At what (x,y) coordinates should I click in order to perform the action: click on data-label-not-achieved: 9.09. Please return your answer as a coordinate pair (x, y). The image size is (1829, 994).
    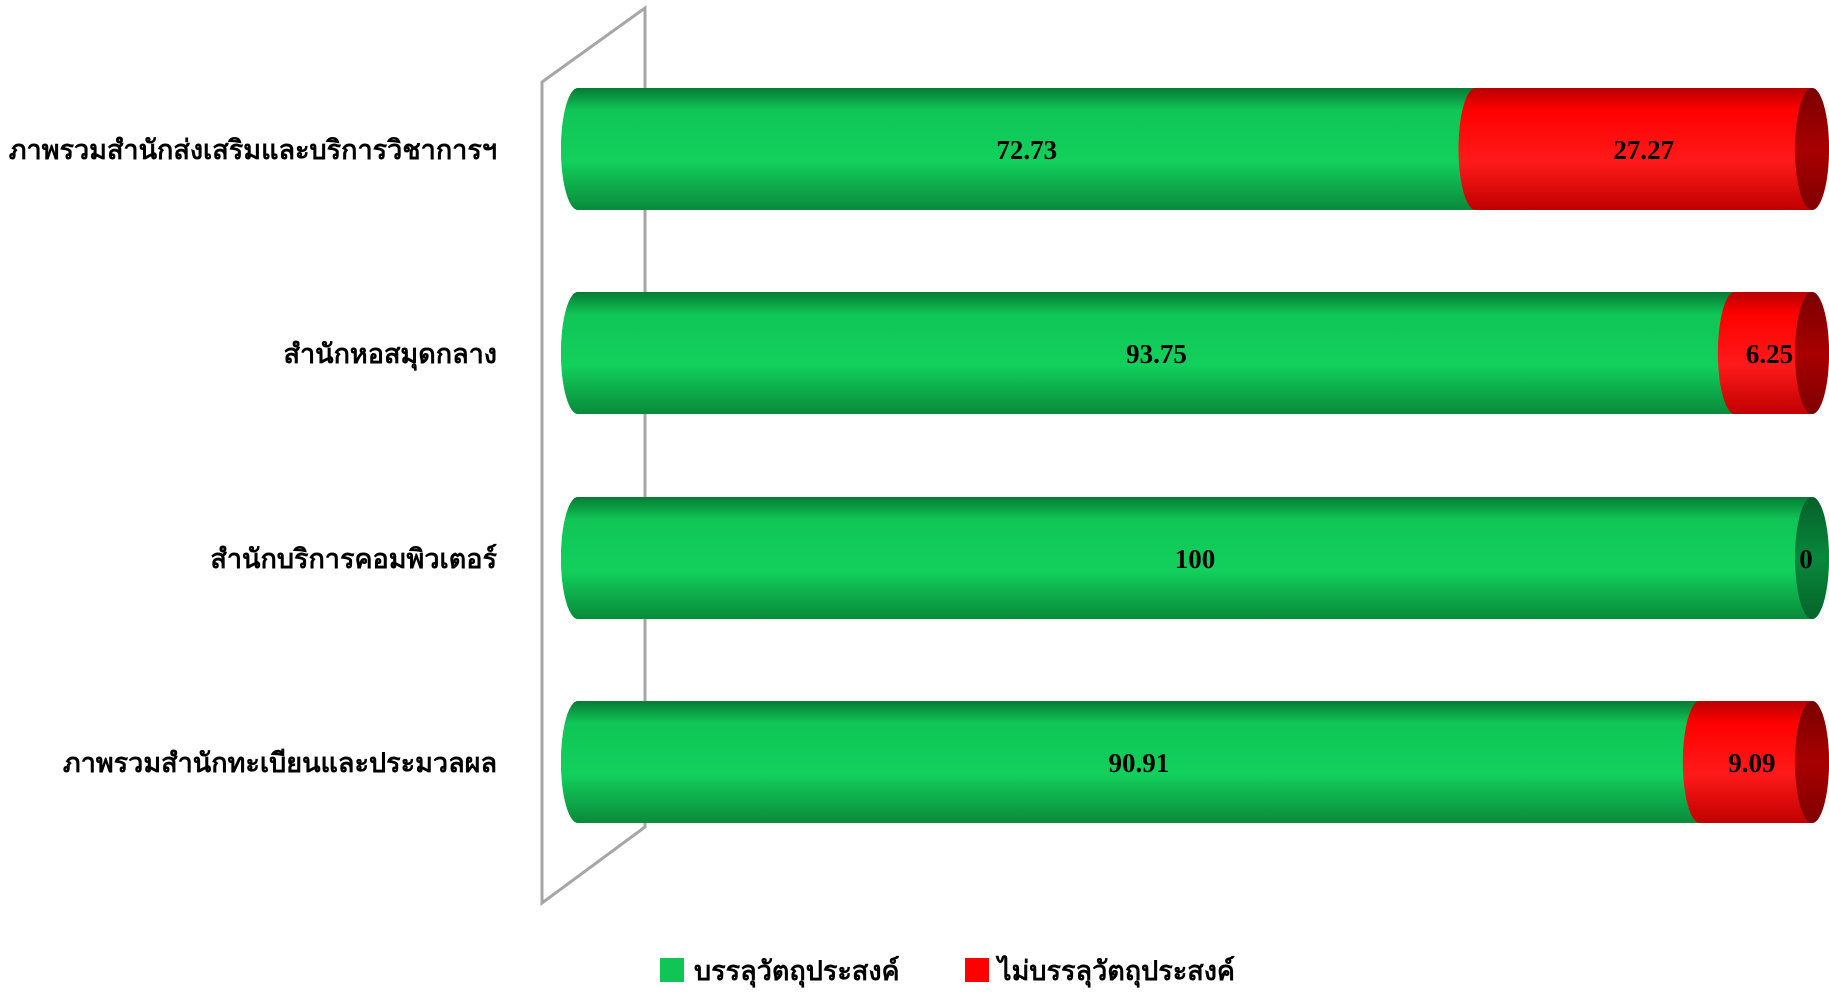
    Looking at the image, I should click on (1751, 763).